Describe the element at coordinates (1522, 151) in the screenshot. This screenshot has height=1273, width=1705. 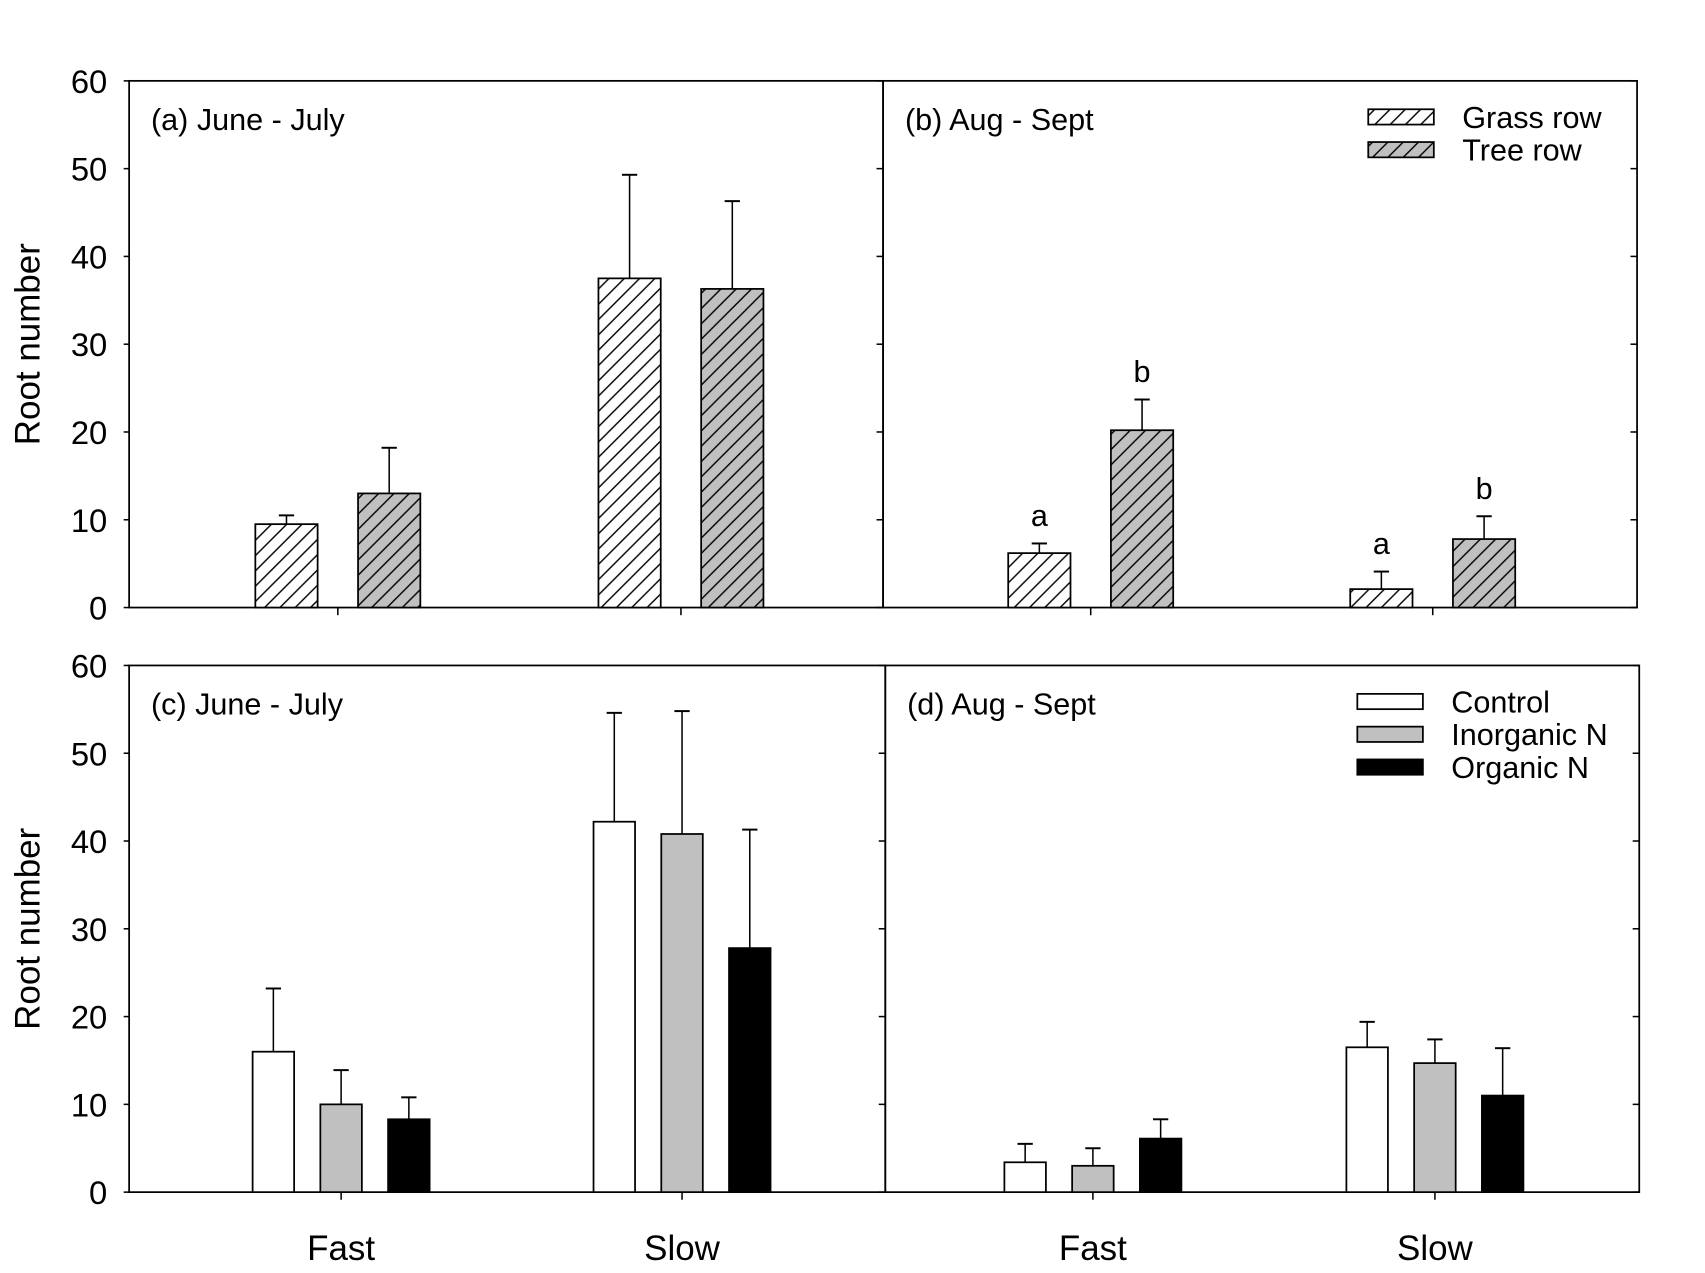
I see `legend-label: Tree row` at that location.